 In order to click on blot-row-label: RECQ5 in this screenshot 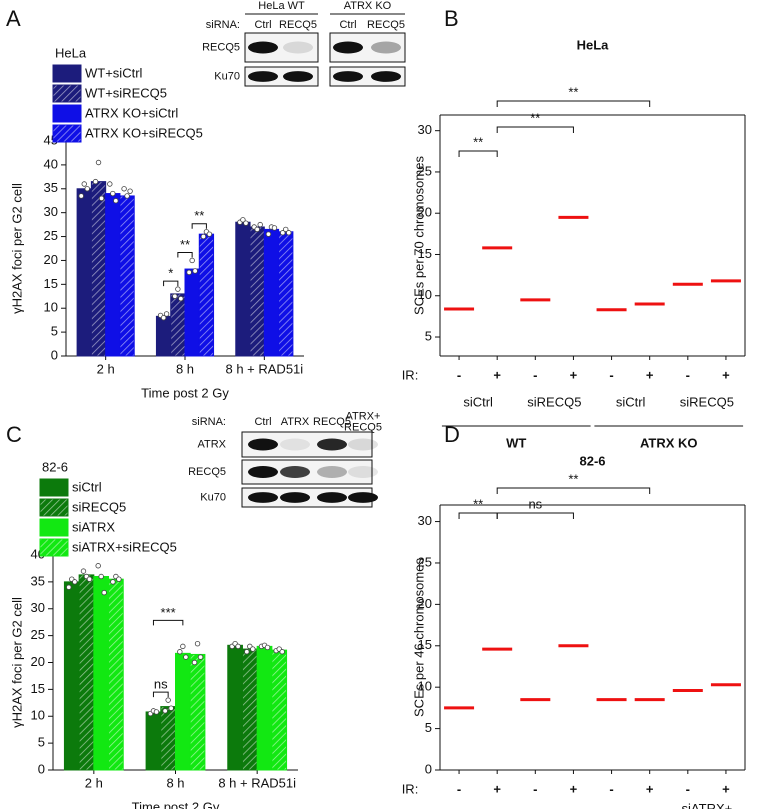, I will do `click(207, 472)`.